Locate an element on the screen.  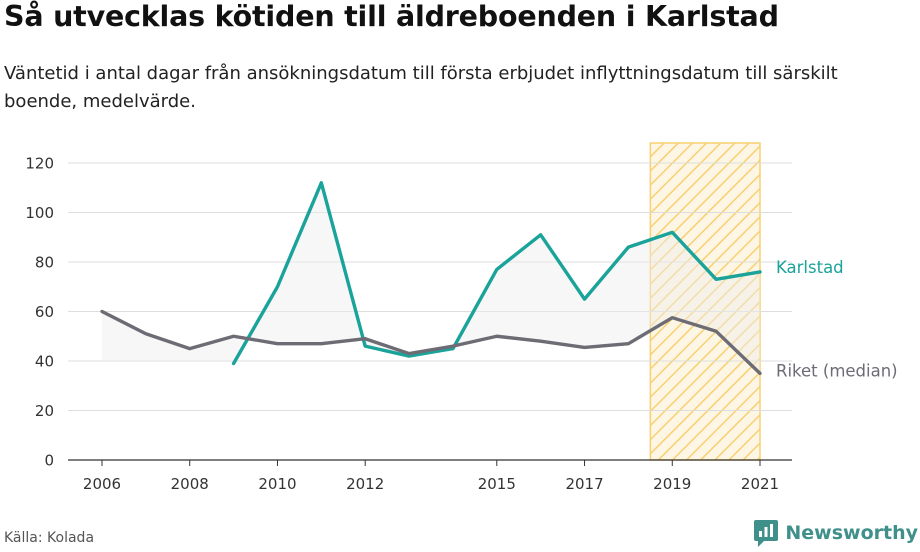
x-tick-label: 2006 is located at coordinates (102, 484).